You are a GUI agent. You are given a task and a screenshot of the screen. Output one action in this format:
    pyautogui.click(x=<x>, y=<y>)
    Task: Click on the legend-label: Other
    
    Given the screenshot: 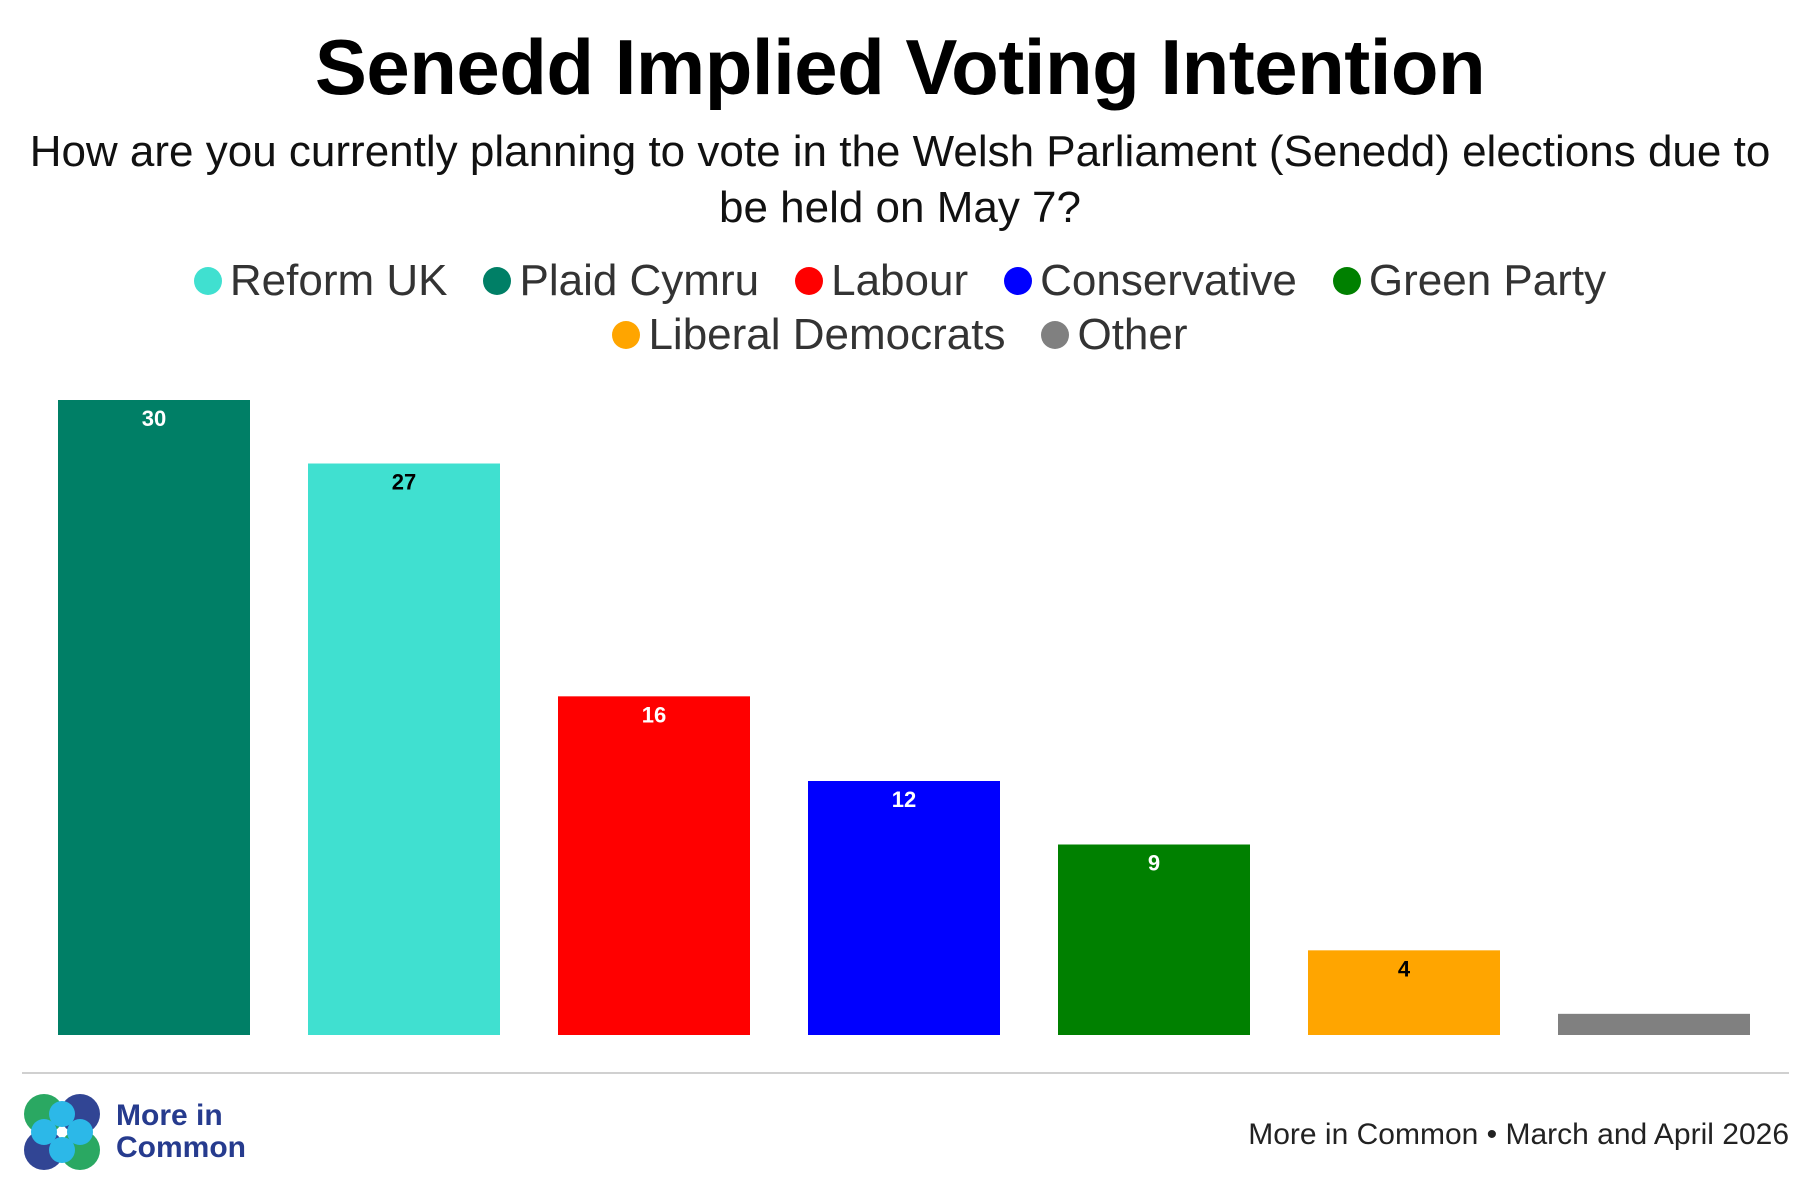 What is the action you would take?
    pyautogui.click(x=1132, y=334)
    